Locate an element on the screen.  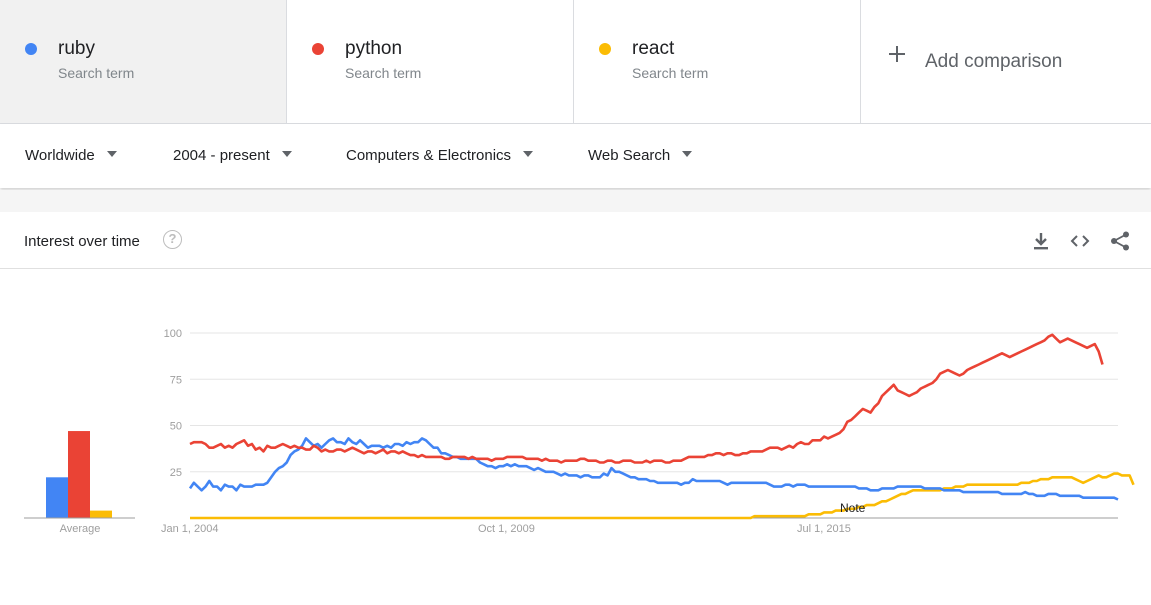
python-average-bar is located at coordinates (79, 474).